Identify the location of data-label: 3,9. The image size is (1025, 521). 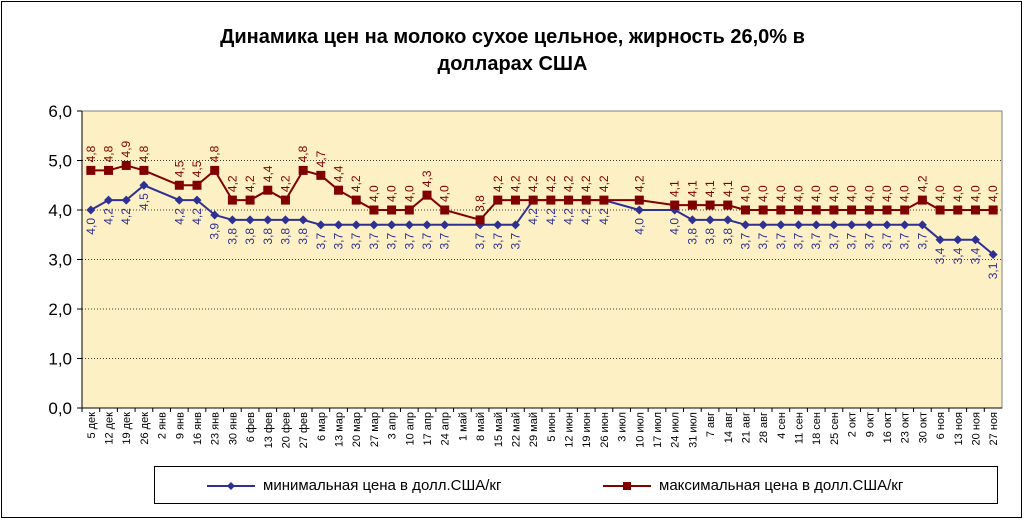
(215, 231).